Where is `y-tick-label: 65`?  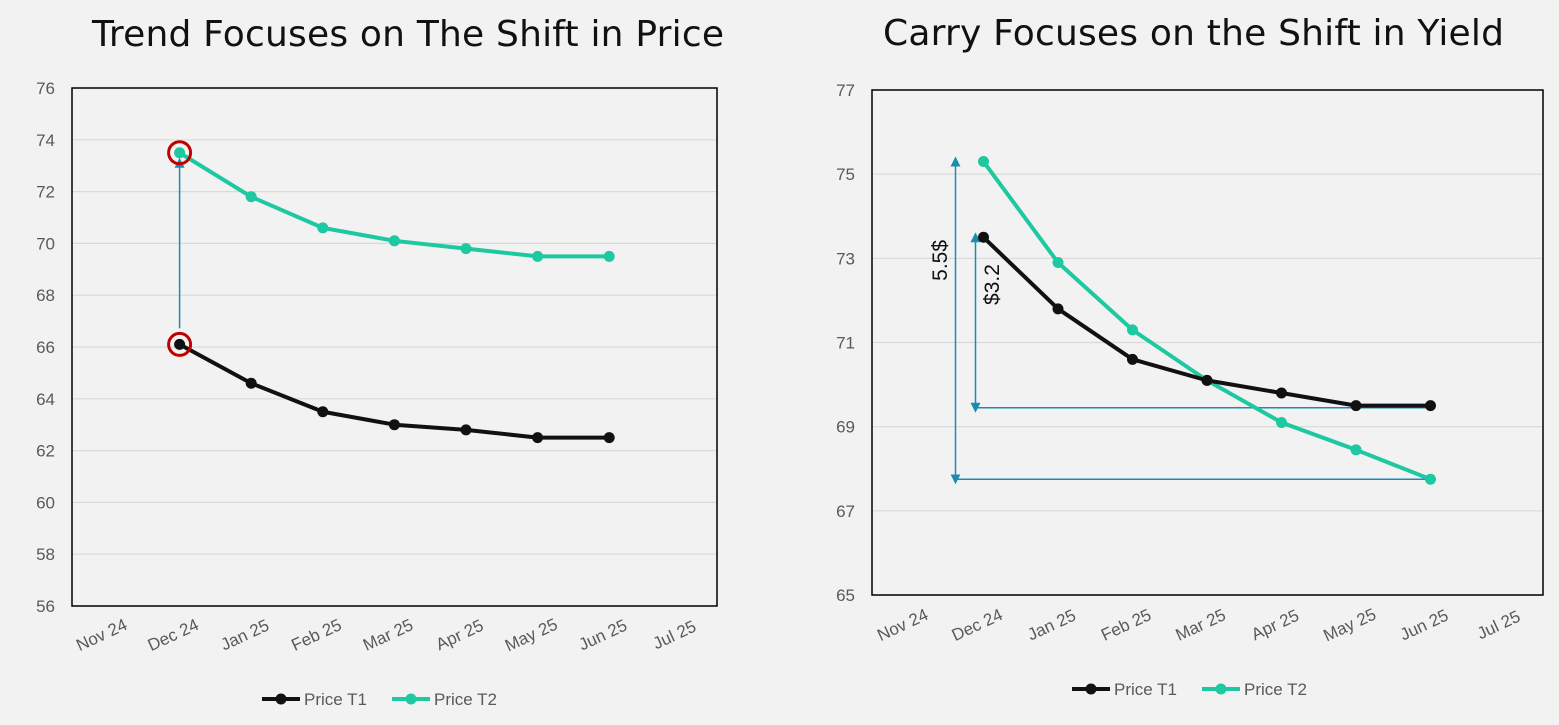 y-tick-label: 65 is located at coordinates (845, 595).